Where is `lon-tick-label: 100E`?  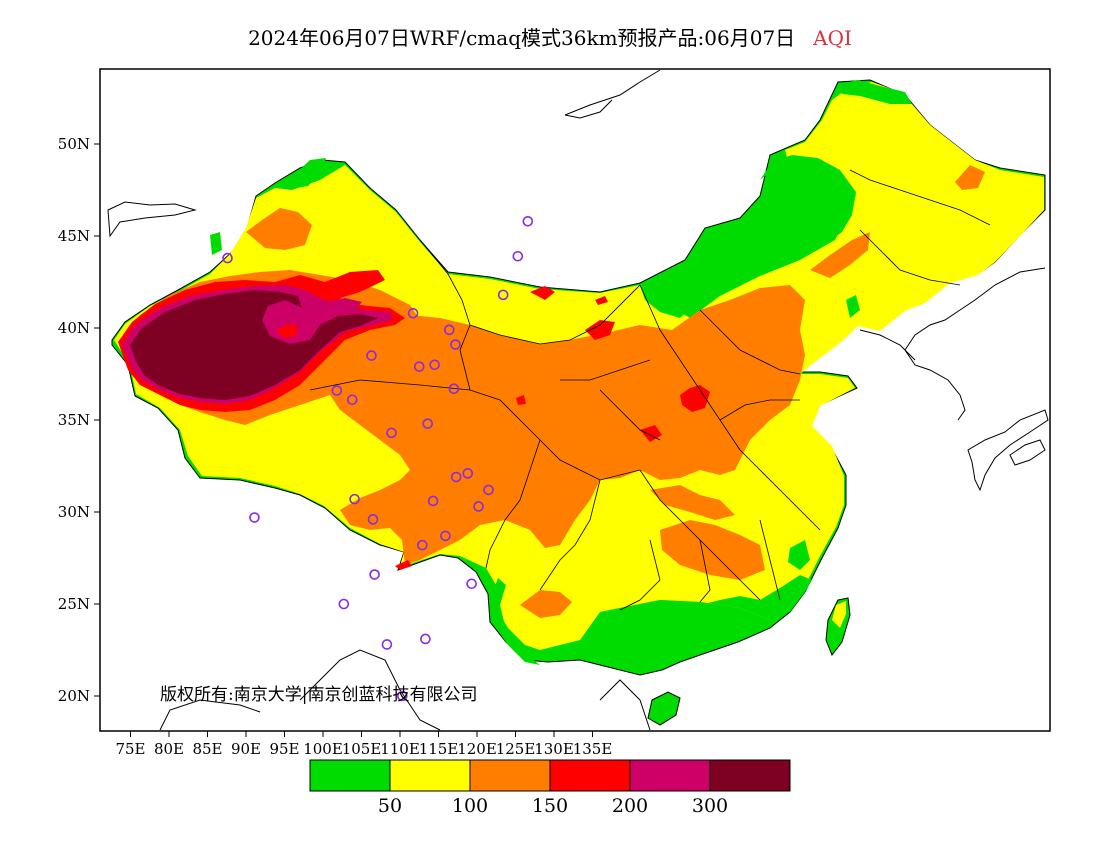
lon-tick-label: 100E is located at coordinates (323, 749).